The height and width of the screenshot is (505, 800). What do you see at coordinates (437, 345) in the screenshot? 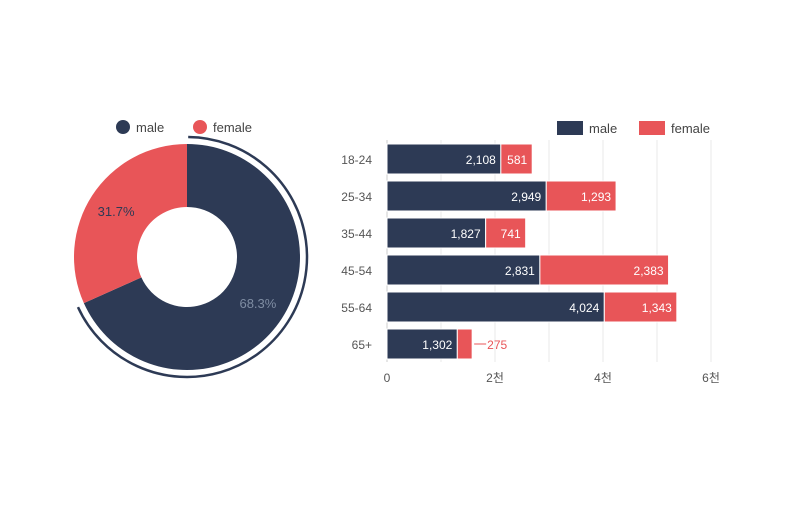
I see `bar-value-label-male: 1,302` at bounding box center [437, 345].